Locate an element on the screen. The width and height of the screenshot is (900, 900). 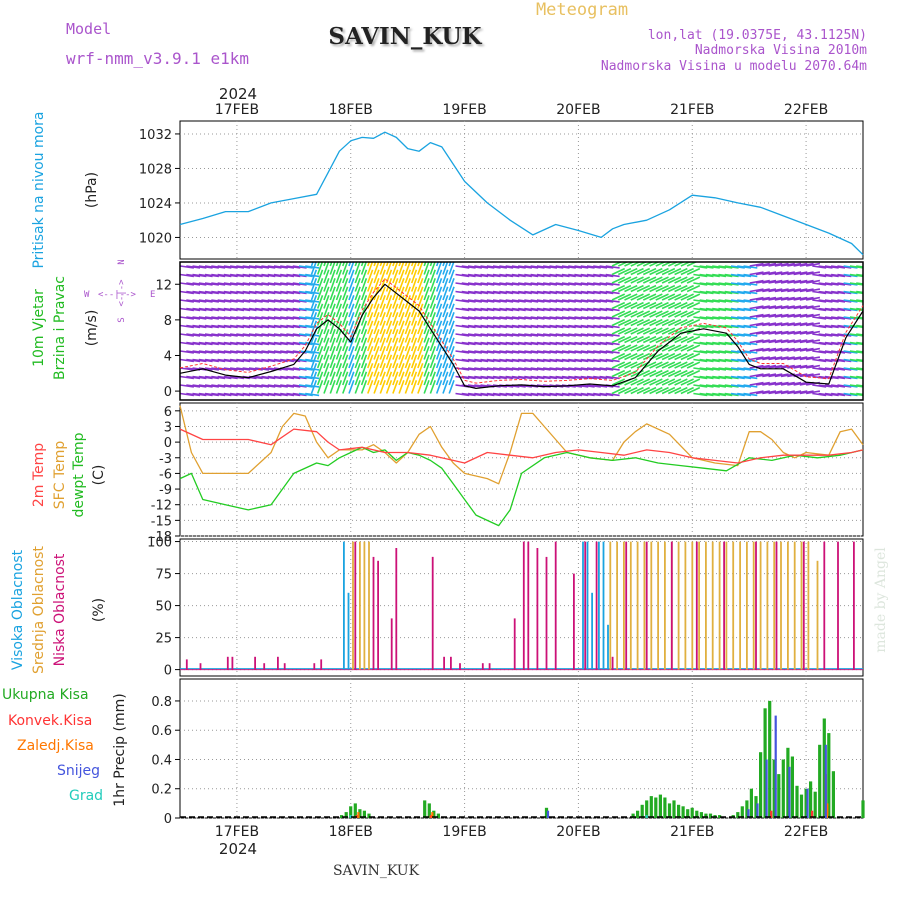
y-tick-label: 3 is located at coordinates (168, 427).